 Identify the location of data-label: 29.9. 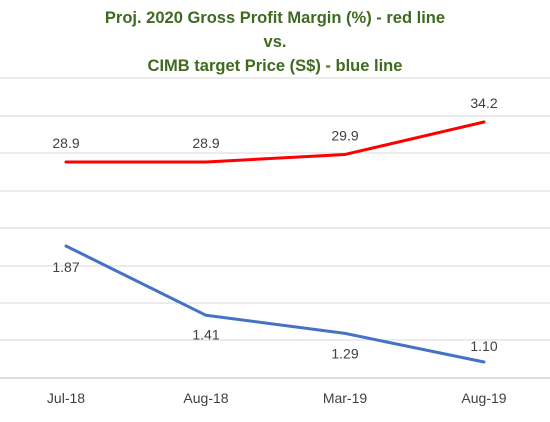
(344, 135).